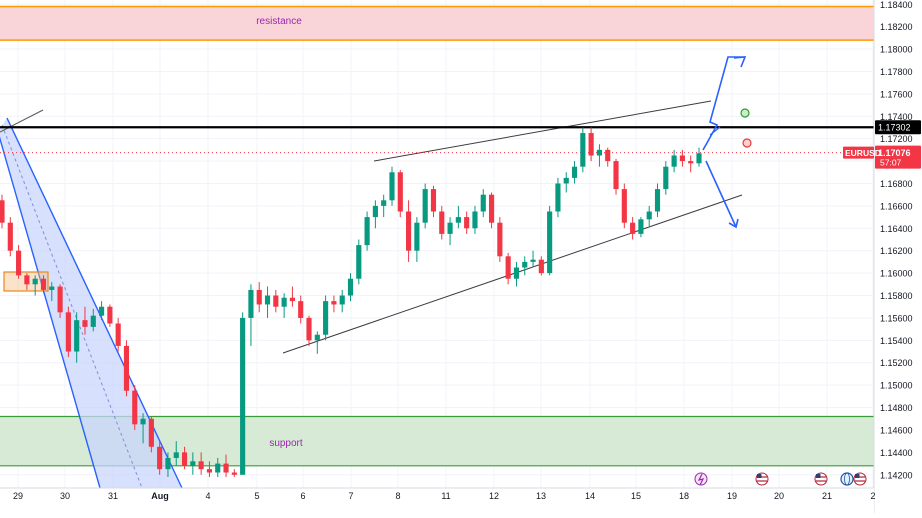 This screenshot has width=922, height=518. Describe the element at coordinates (721, 194) in the screenshot. I see `bearish-projection-arrow` at that location.